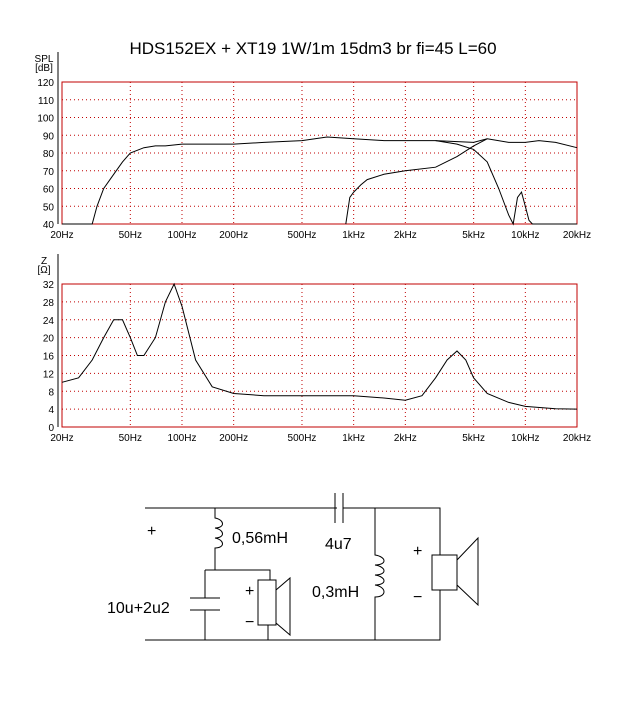 This screenshot has height=720, width=640. Describe the element at coordinates (338, 544) in the screenshot. I see `component-label: 4u7` at that location.